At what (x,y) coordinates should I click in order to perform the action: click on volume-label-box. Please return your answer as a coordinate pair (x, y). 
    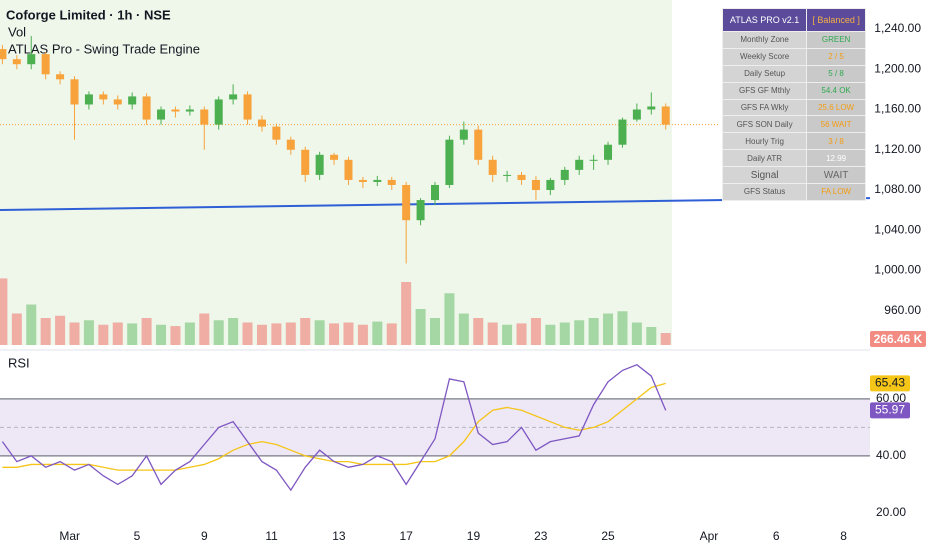
    Looking at the image, I should click on (898, 339).